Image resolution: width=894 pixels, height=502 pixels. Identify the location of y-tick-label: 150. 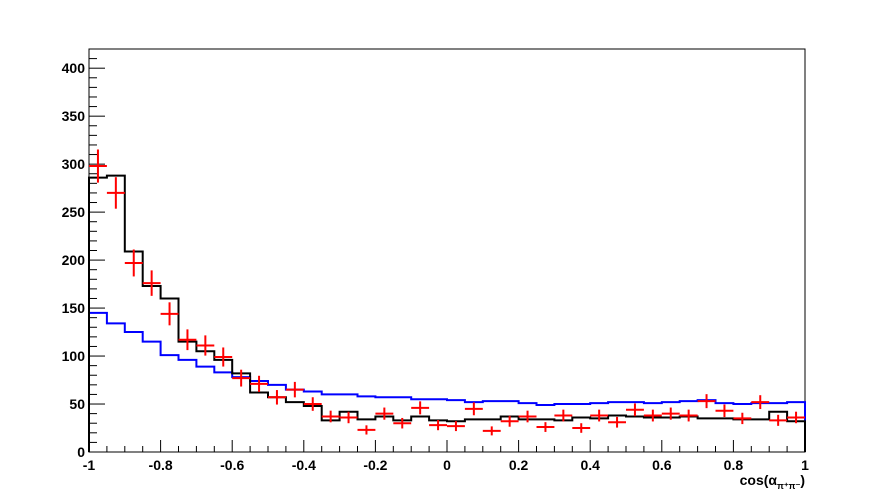
(74, 308).